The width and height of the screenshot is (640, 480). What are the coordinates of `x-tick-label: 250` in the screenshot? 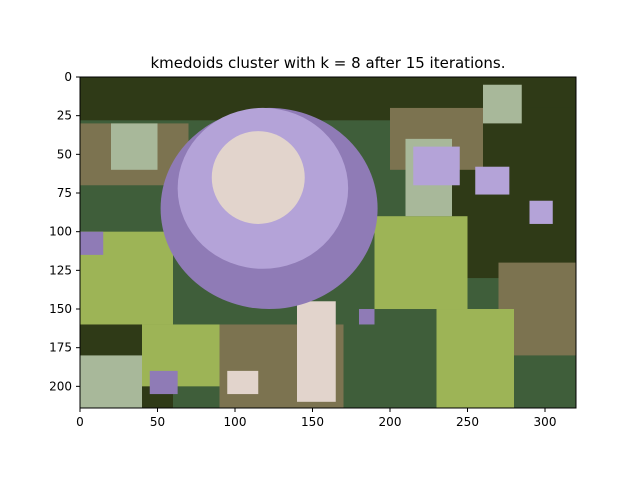 It's located at (467, 422).